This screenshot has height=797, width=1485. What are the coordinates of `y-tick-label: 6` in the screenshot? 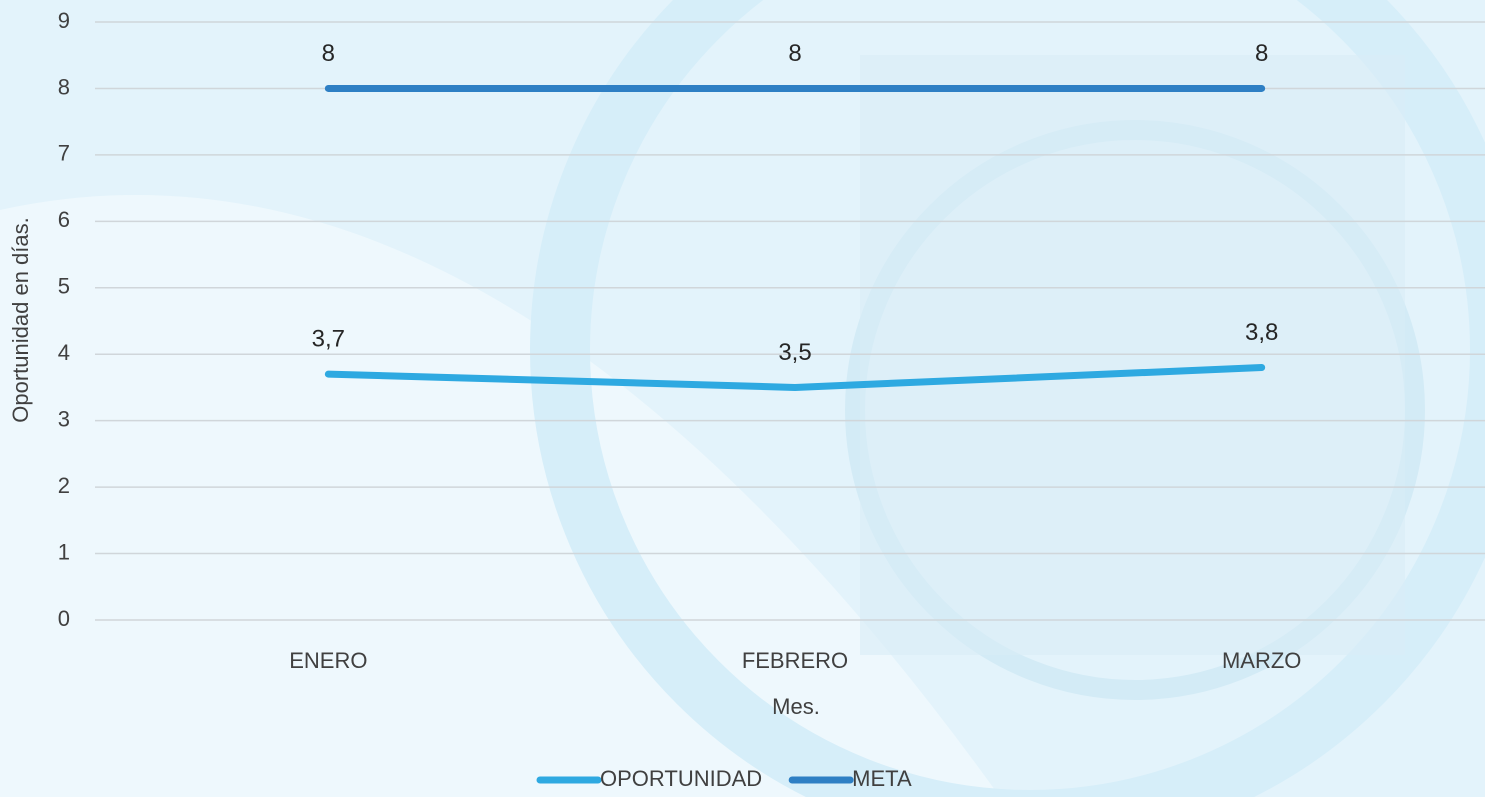 It's located at (64, 219).